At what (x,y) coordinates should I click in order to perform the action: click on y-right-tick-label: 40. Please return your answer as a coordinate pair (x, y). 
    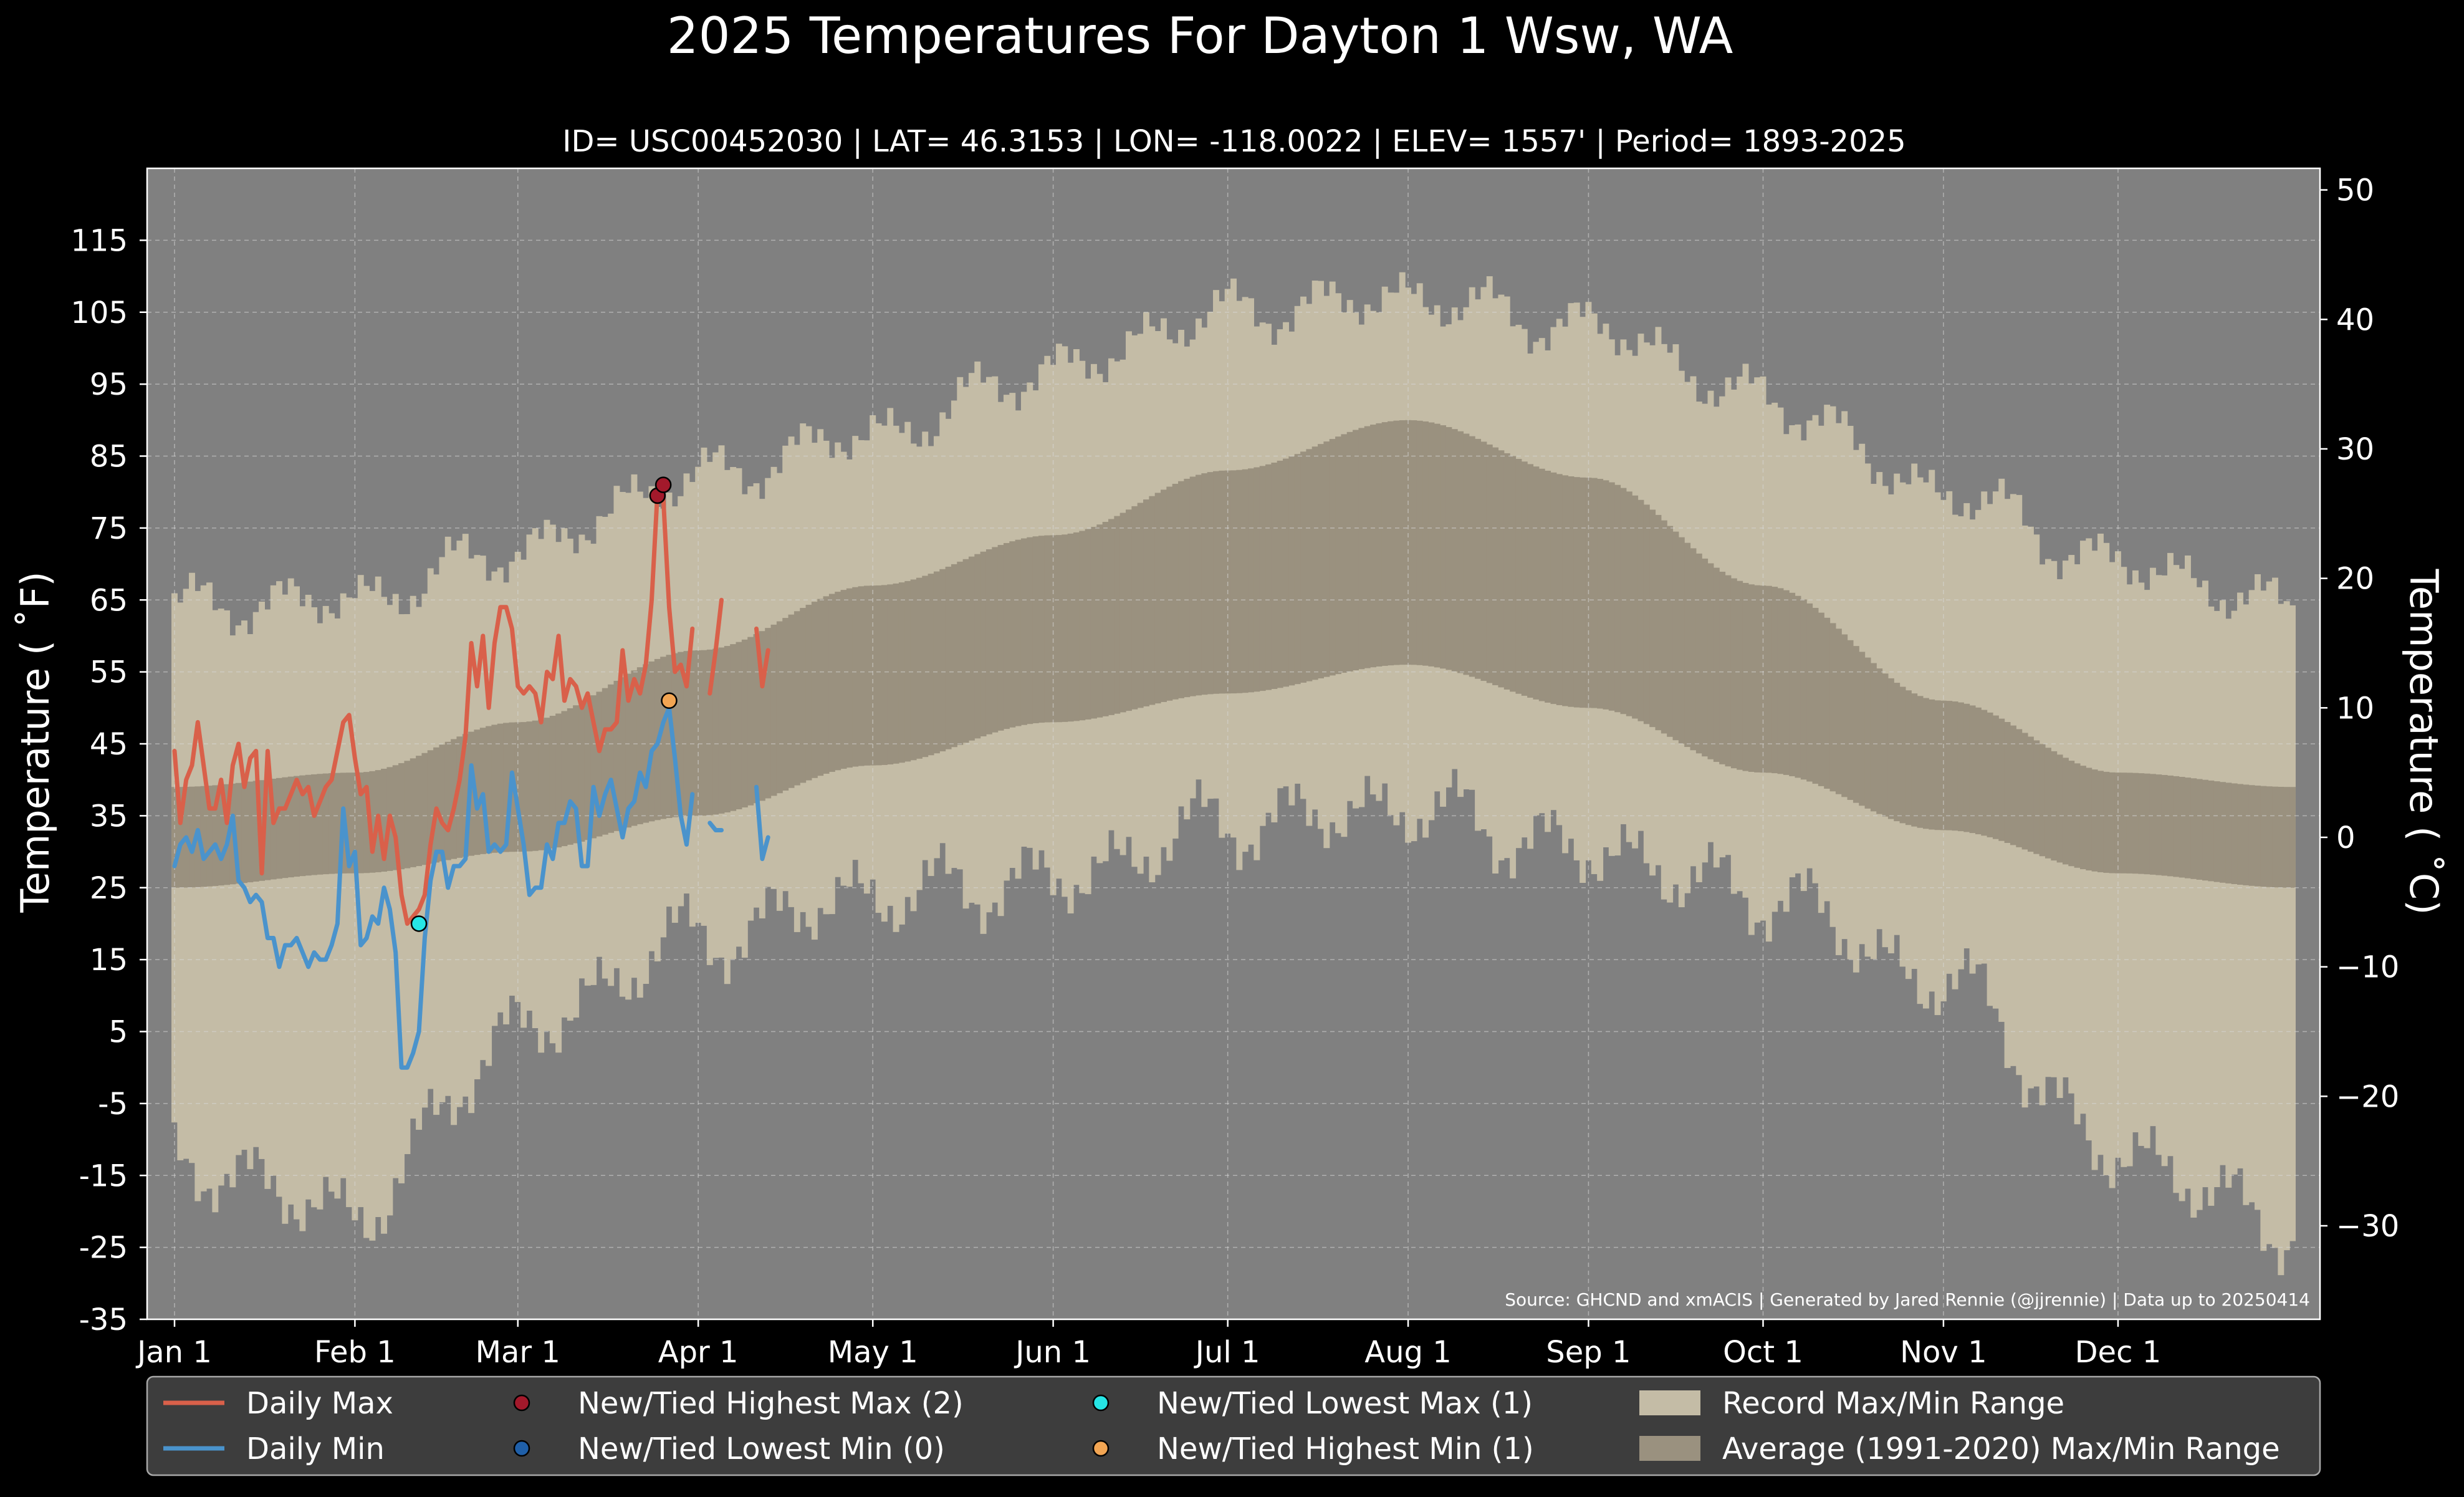
    Looking at the image, I should click on (2355, 319).